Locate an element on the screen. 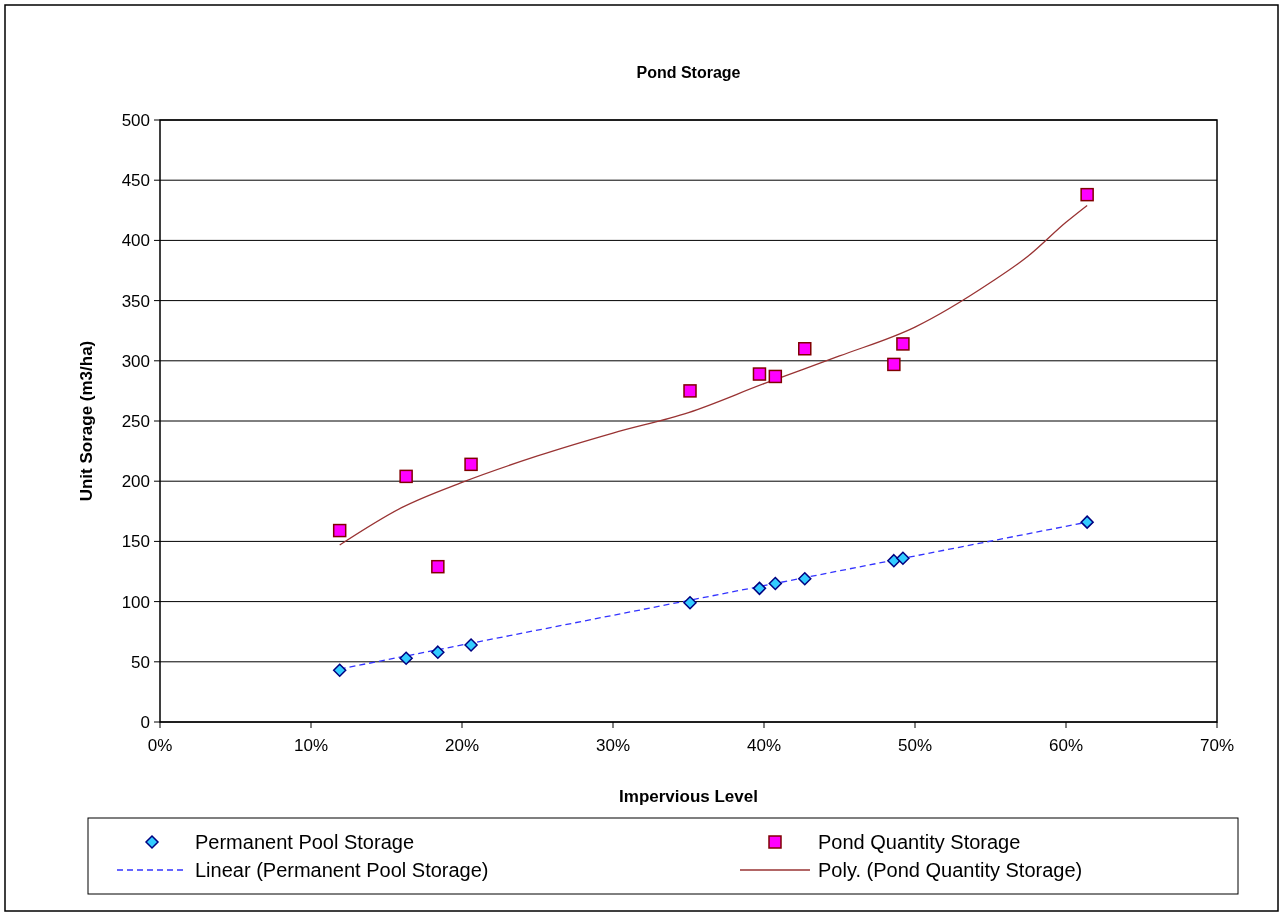 This screenshot has width=1285, height=916. x-tick-label: 70% is located at coordinates (1217, 745).